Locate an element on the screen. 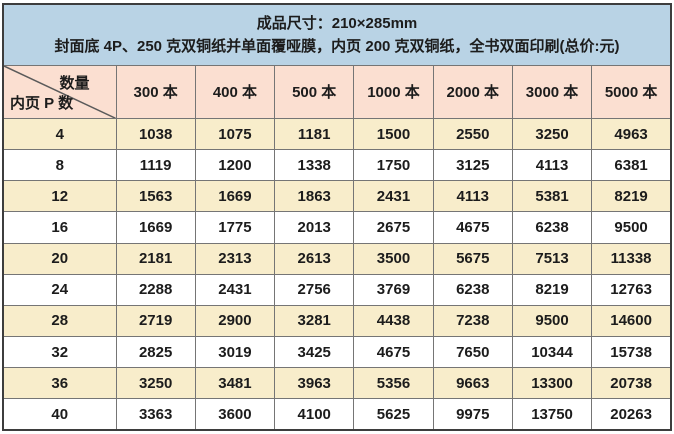 Image resolution: width=674 pixels, height=434 pixels. price-cell: 7513 is located at coordinates (552, 258).